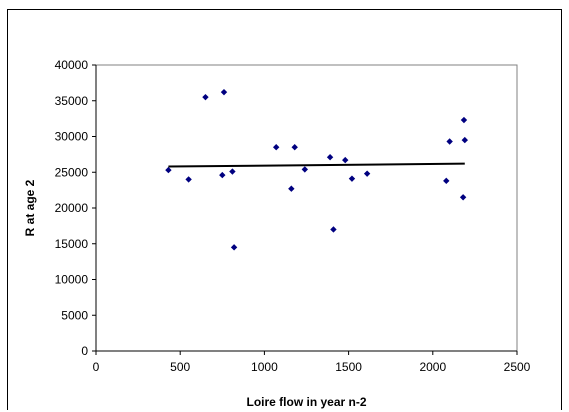  Describe the element at coordinates (84, 351) in the screenshot. I see `y-tick-label: 0` at that location.